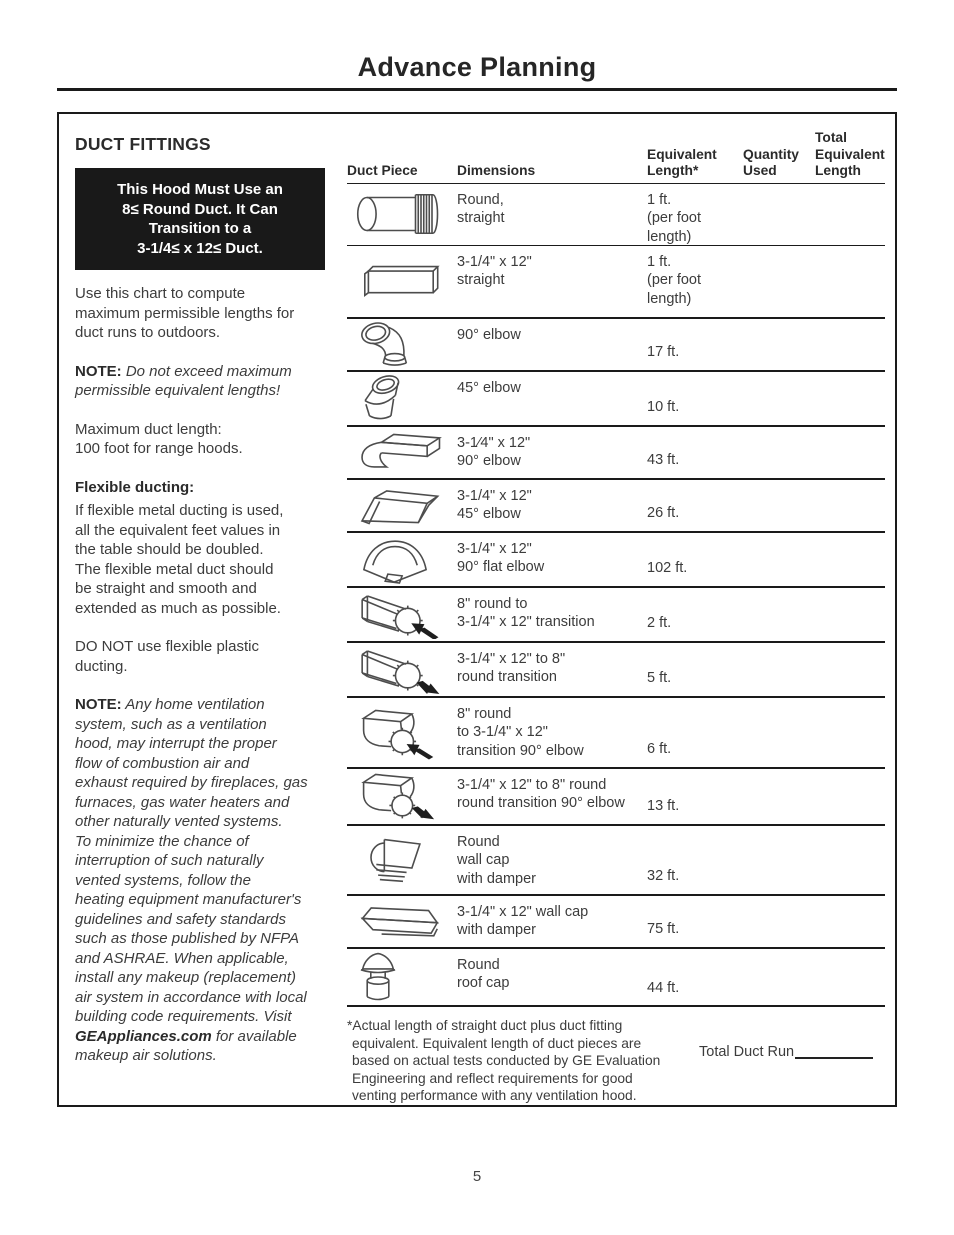 The width and height of the screenshot is (954, 1235). What do you see at coordinates (659, 678) in the screenshot?
I see `equivalent-length-cell: 5 ft.` at bounding box center [659, 678].